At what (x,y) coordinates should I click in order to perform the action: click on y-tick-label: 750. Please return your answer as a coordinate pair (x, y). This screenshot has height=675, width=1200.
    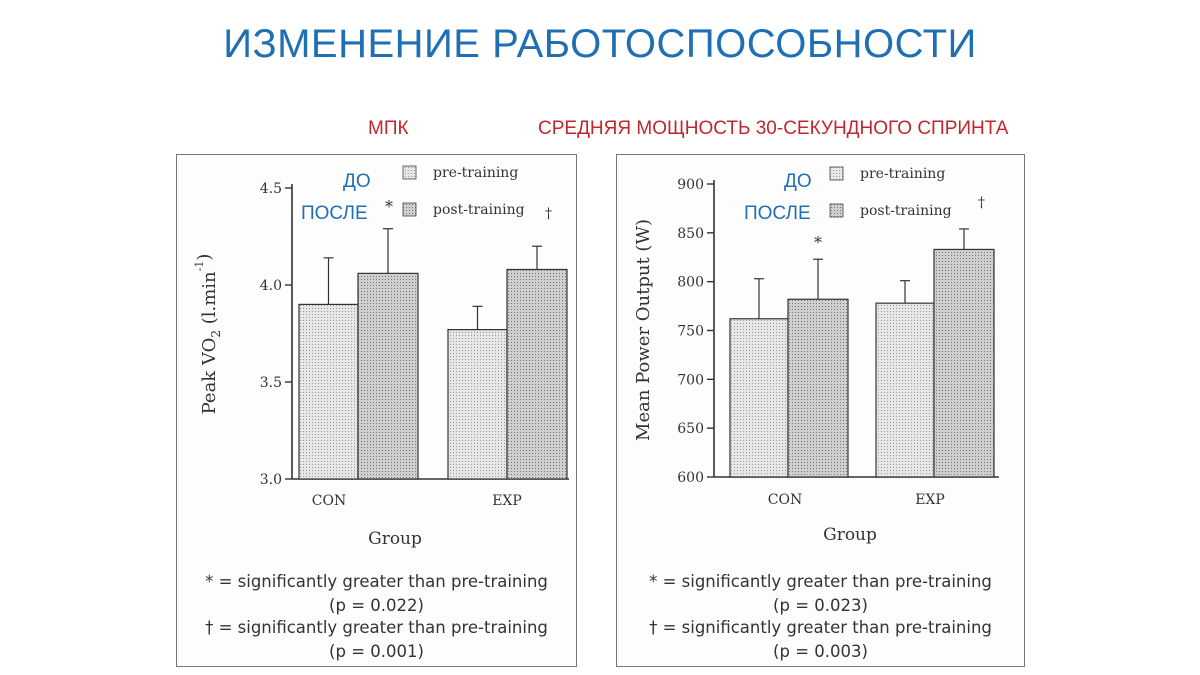
    Looking at the image, I should click on (690, 332).